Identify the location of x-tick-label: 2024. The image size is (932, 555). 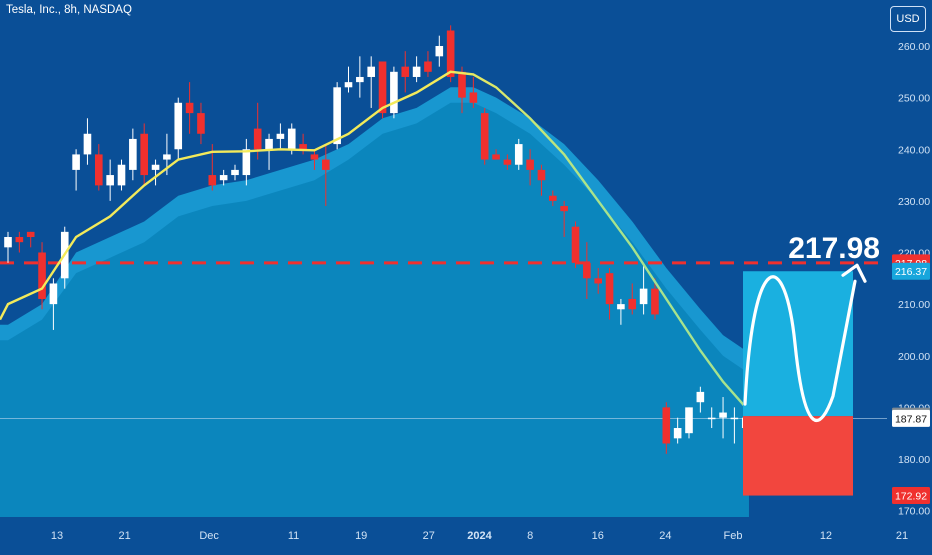
(479, 536).